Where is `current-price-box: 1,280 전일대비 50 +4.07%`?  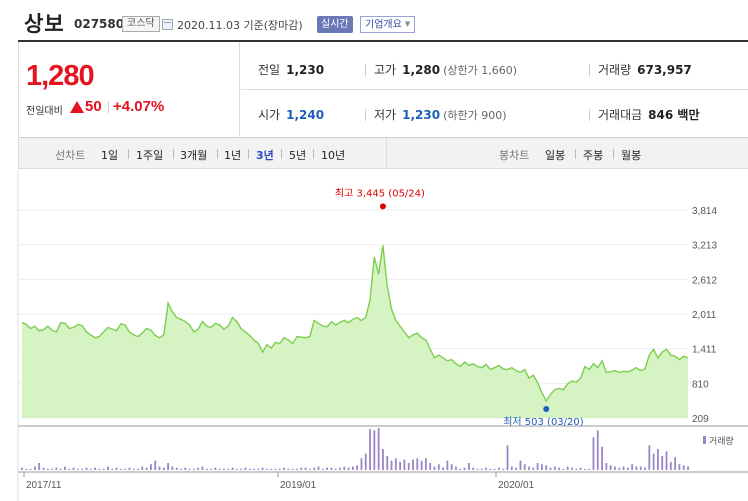 current-price-box: 1,280 전일대비 50 +4.07% is located at coordinates (129, 90).